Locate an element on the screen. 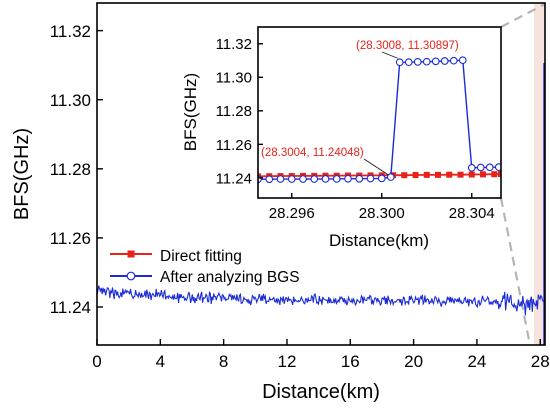  main-series-after-analyzing-bgs is located at coordinates (320, 300).